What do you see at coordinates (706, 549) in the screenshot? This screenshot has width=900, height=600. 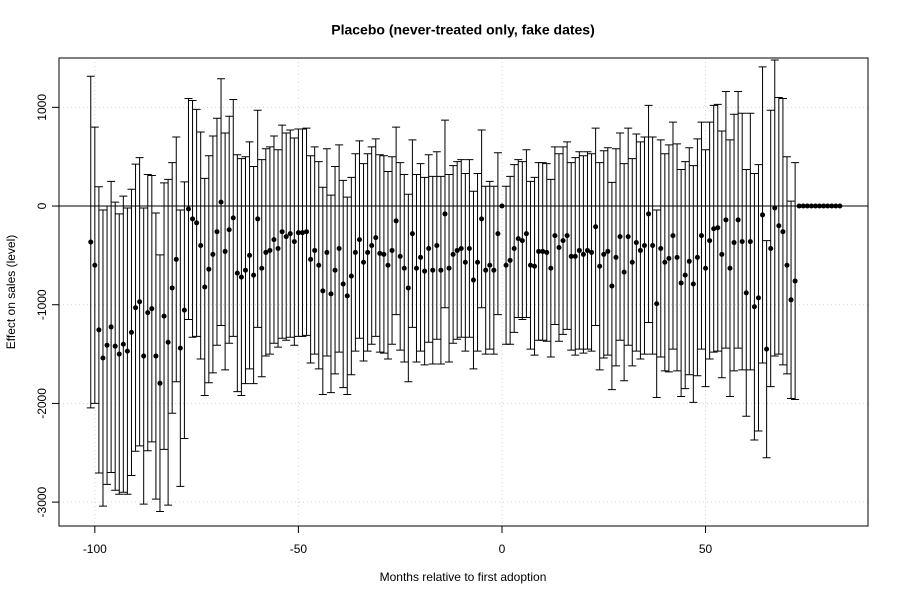 I see `x-tick-label: 50` at bounding box center [706, 549].